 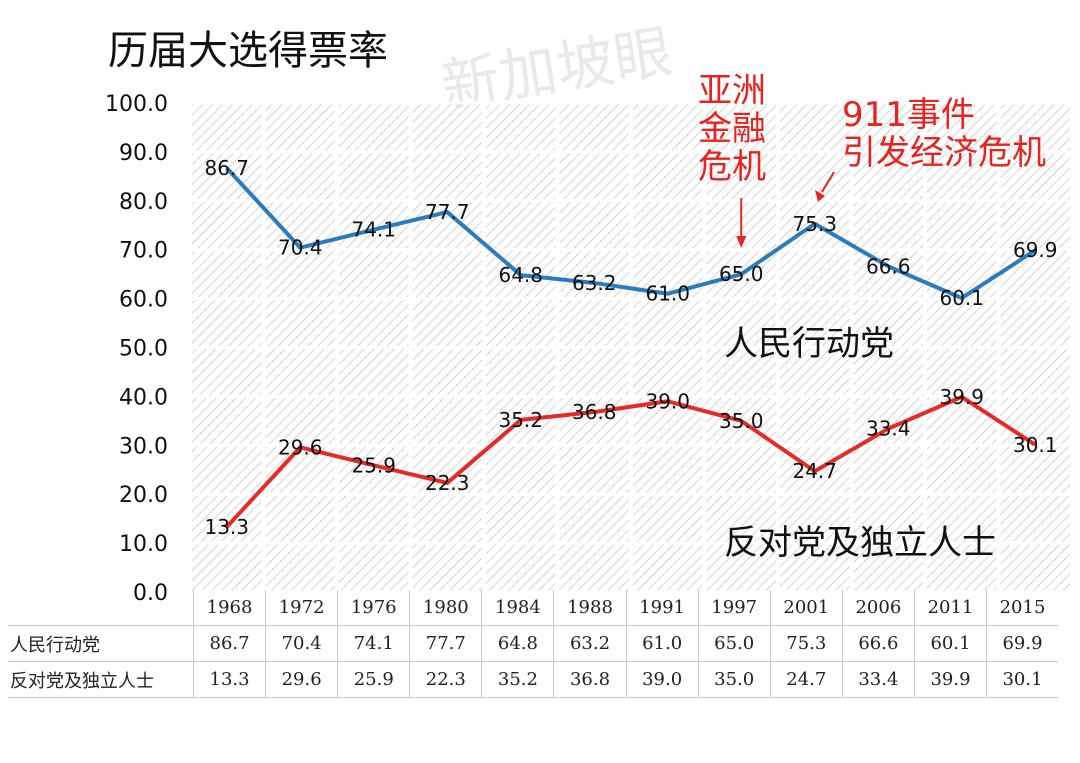 I want to click on table-year-header: 2015, so click(x=1022, y=608).